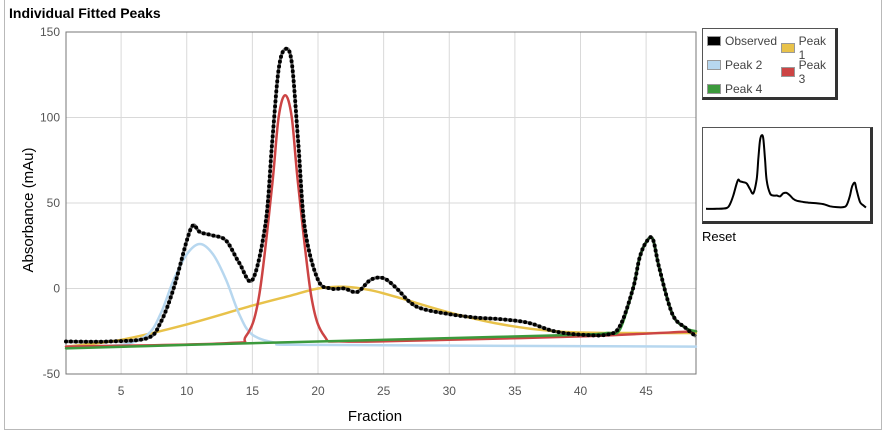 Image resolution: width=886 pixels, height=434 pixels. I want to click on legend-label-peak-1: Peak 1, so click(812, 48).